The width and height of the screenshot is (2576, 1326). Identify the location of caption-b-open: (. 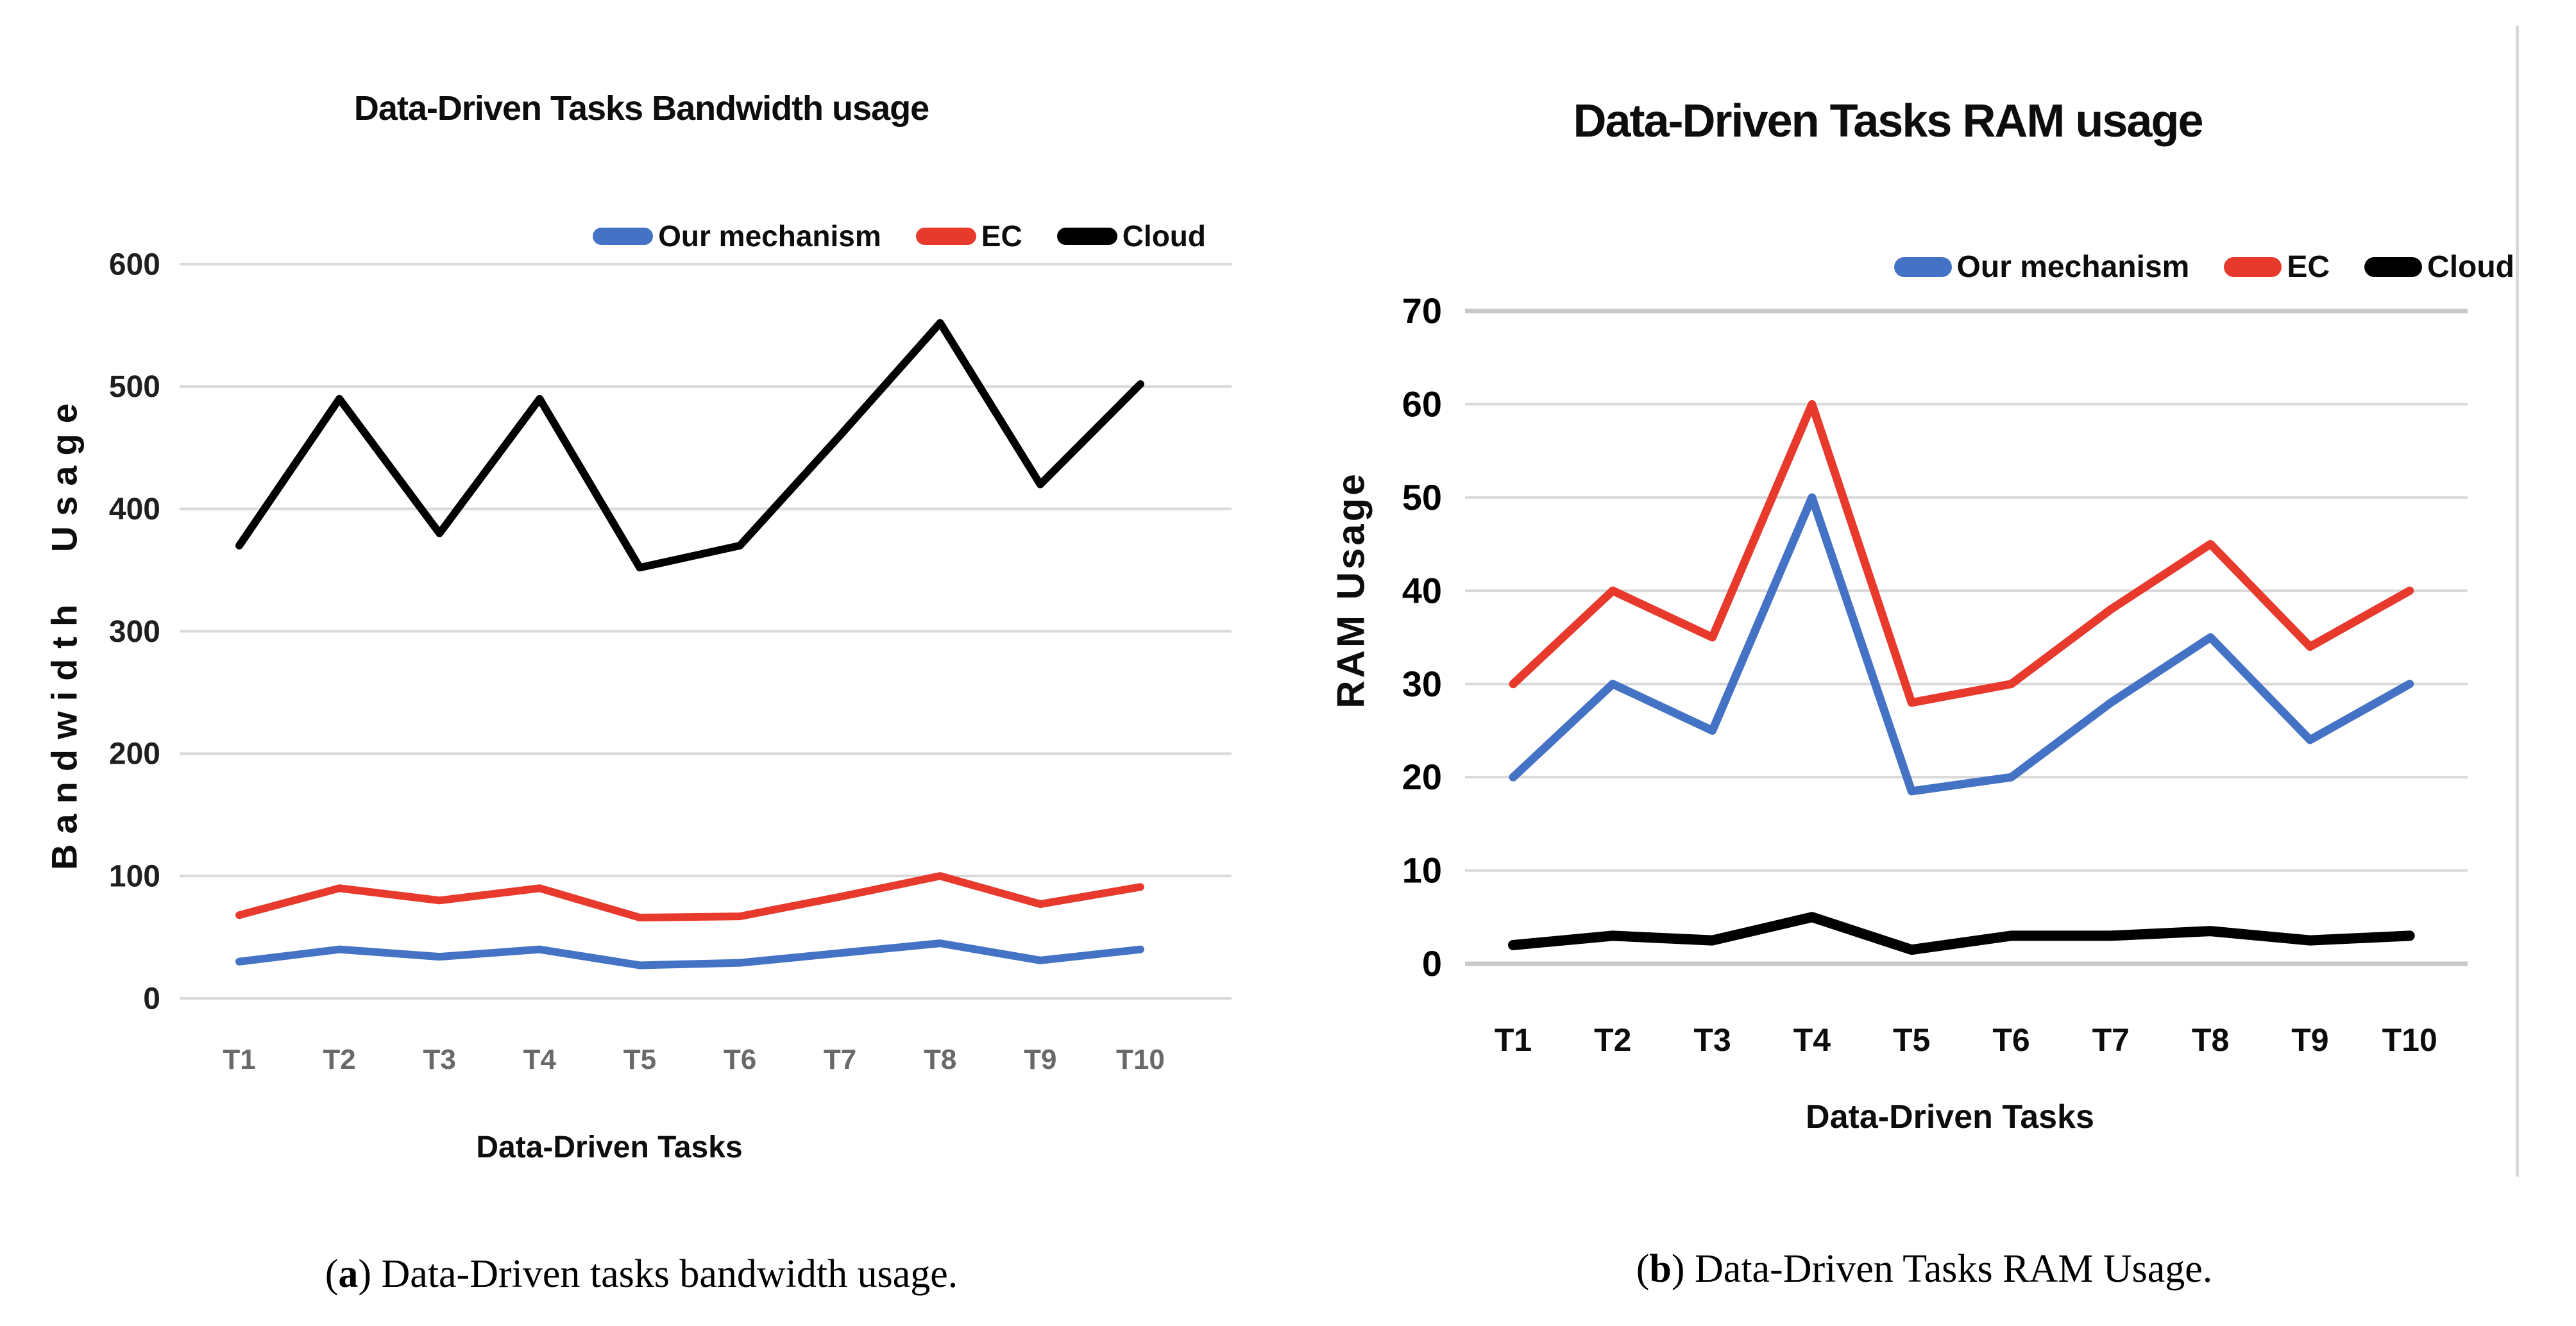
(1643, 1269).